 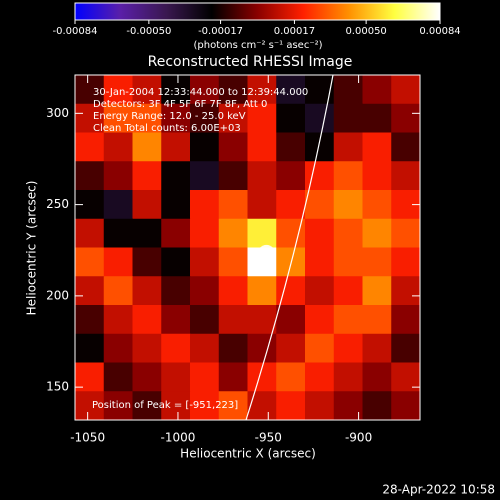 I want to click on colorbar-tick-label: -0.00050, so click(x=148, y=31).